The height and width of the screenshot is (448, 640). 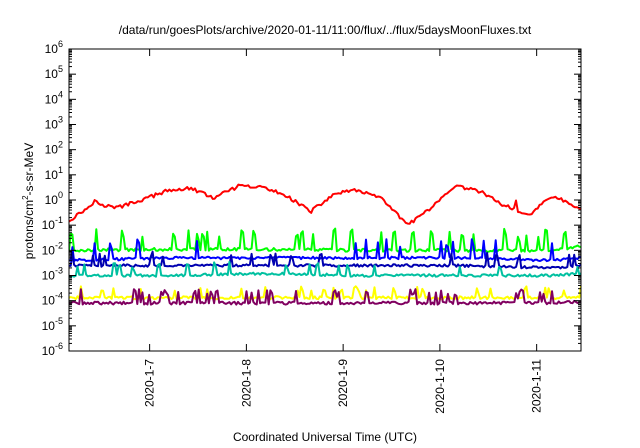 What do you see at coordinates (54, 47) in the screenshot?
I see `y-tick-label: 10⁶` at bounding box center [54, 47].